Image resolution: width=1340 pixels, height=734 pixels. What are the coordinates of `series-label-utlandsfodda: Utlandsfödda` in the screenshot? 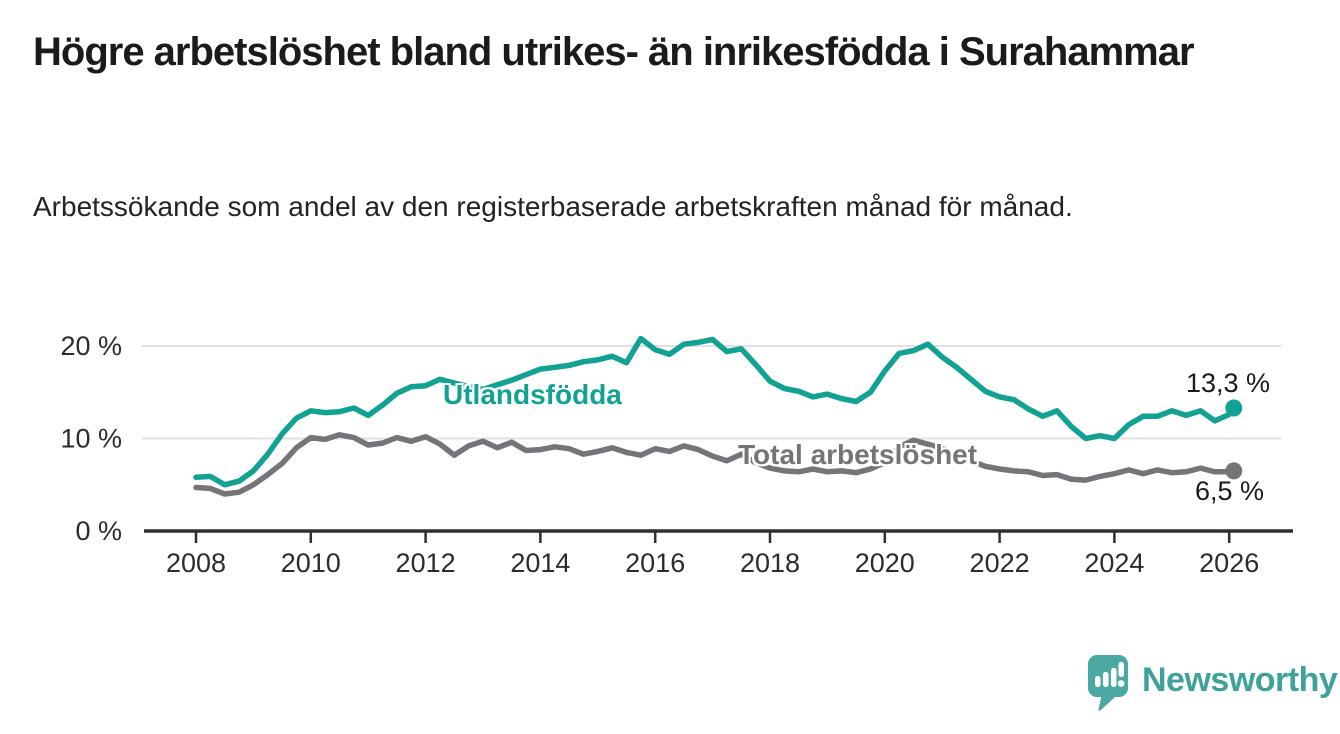 It's located at (532, 394).